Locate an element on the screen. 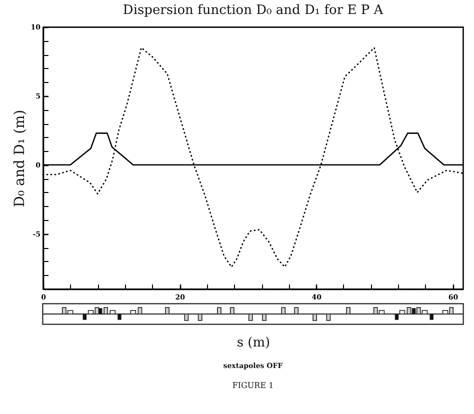 This screenshot has width=474, height=414. caption: FIGURE 1 is located at coordinates (253, 385).